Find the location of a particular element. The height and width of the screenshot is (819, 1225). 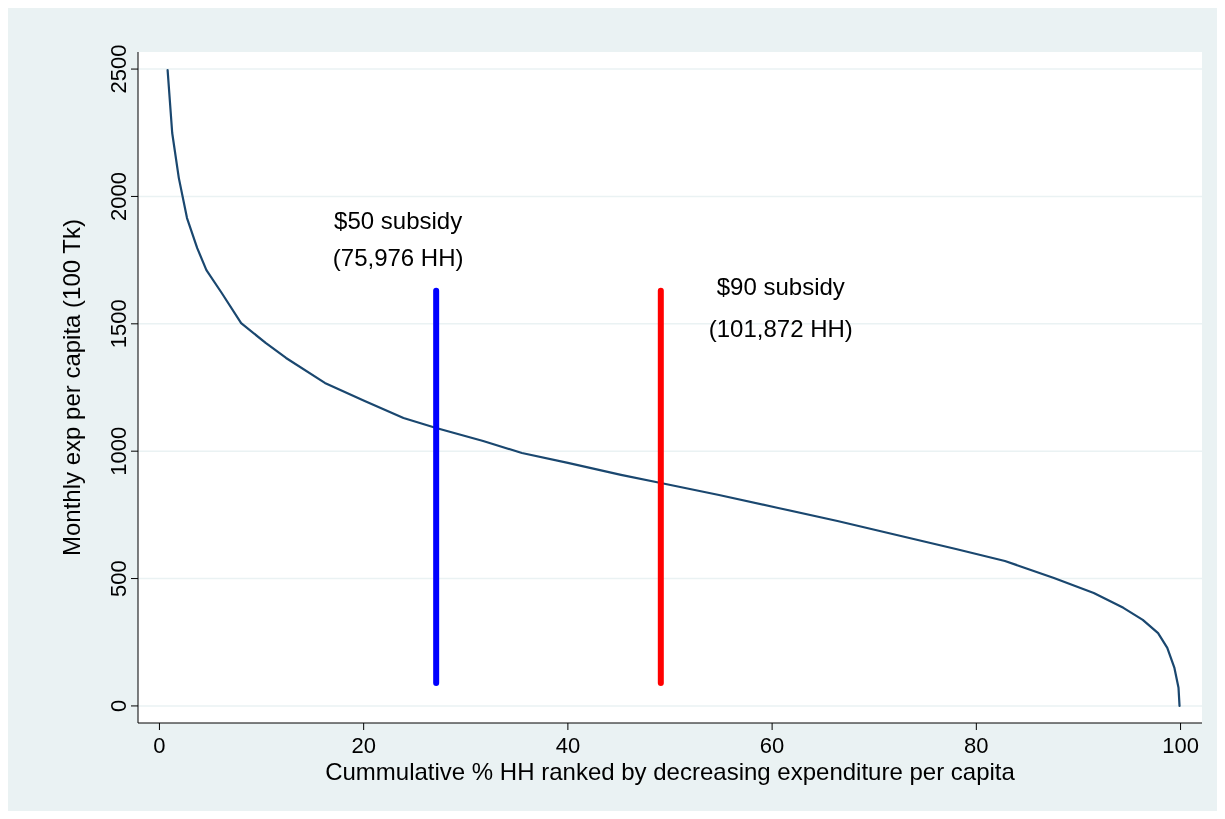

x-tick-label: 0 is located at coordinates (159, 745).